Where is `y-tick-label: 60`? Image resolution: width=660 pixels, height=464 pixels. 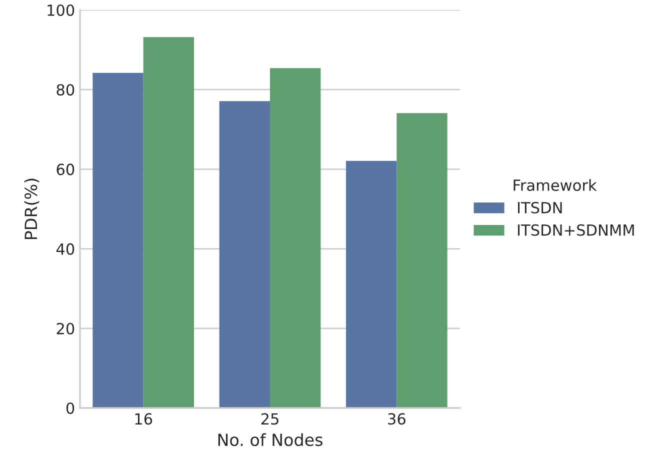 y-tick-label: 60 is located at coordinates (65, 170).